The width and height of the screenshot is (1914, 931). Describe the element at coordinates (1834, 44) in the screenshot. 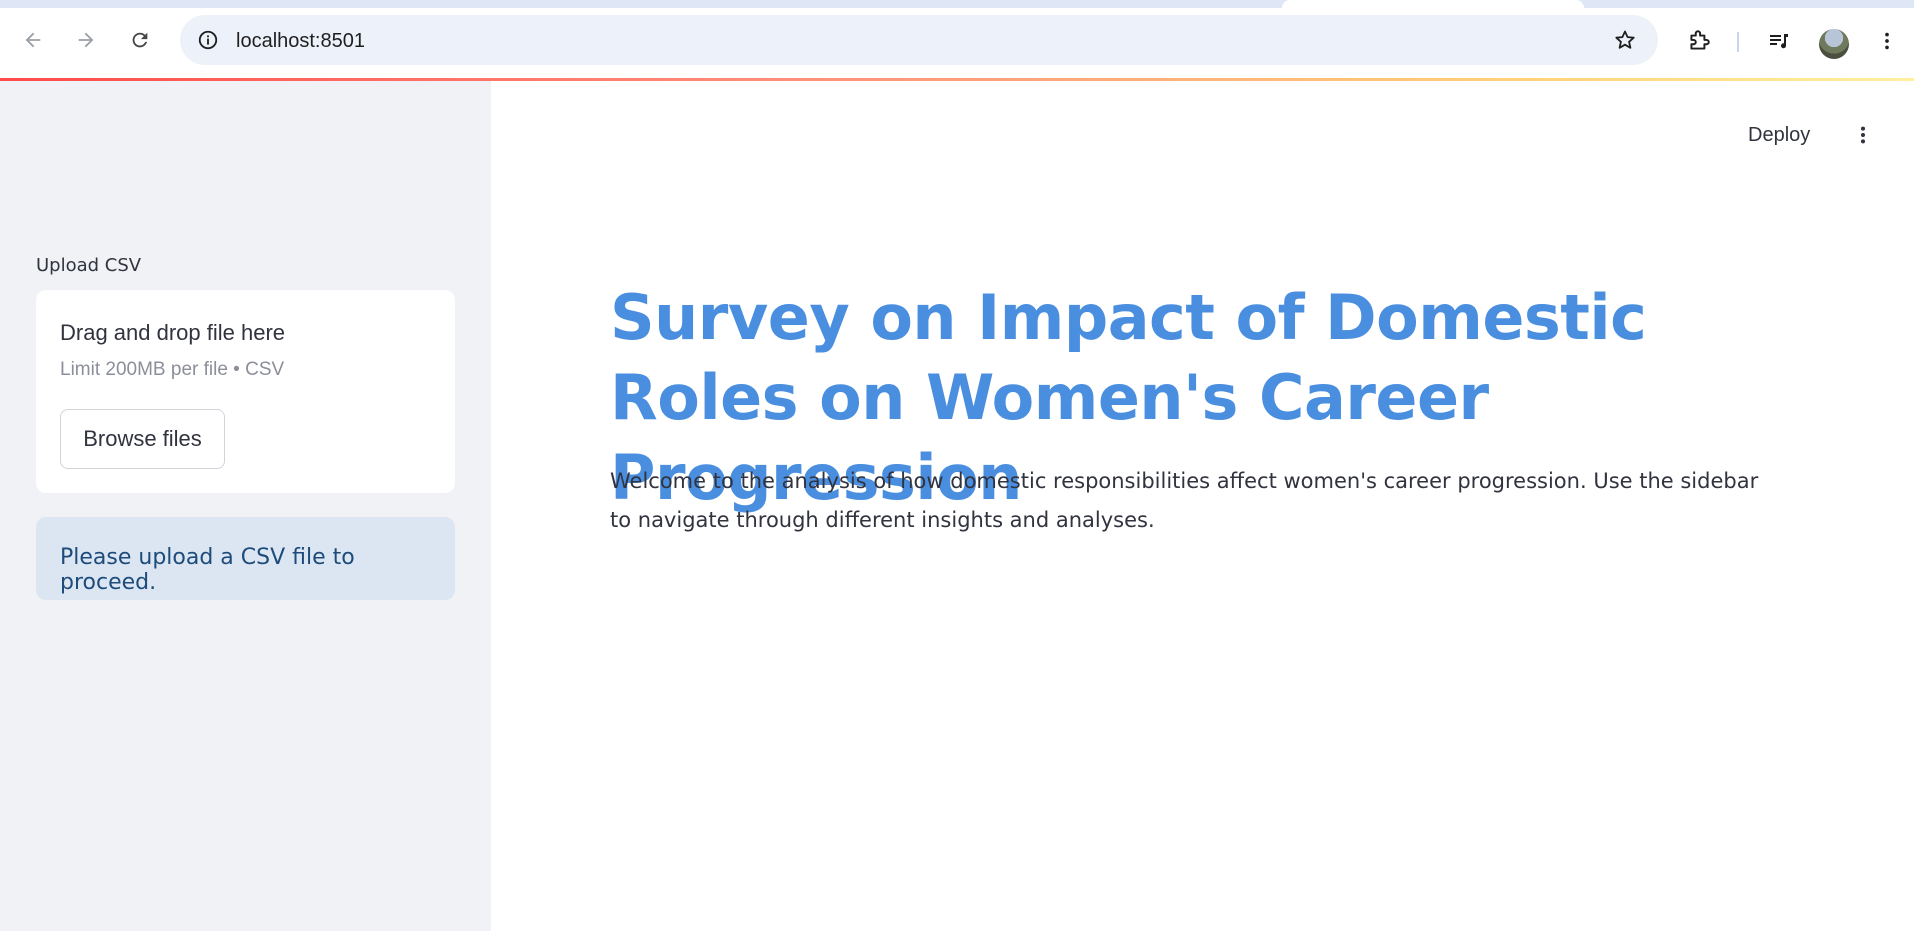

I see `profile-avatar` at that location.